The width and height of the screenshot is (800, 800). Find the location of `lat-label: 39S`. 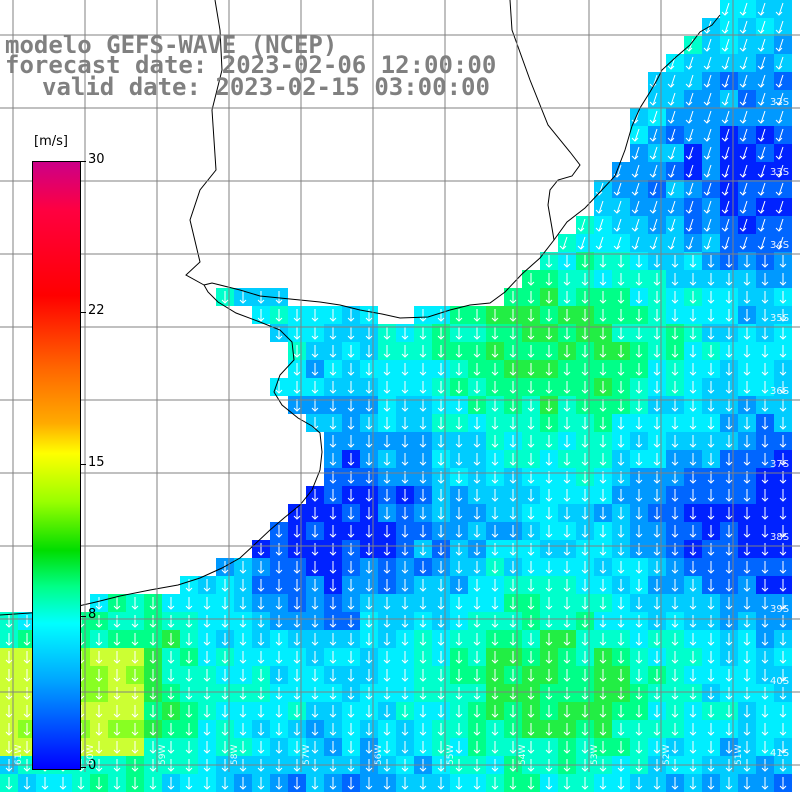

lat-label: 39S is located at coordinates (780, 609).